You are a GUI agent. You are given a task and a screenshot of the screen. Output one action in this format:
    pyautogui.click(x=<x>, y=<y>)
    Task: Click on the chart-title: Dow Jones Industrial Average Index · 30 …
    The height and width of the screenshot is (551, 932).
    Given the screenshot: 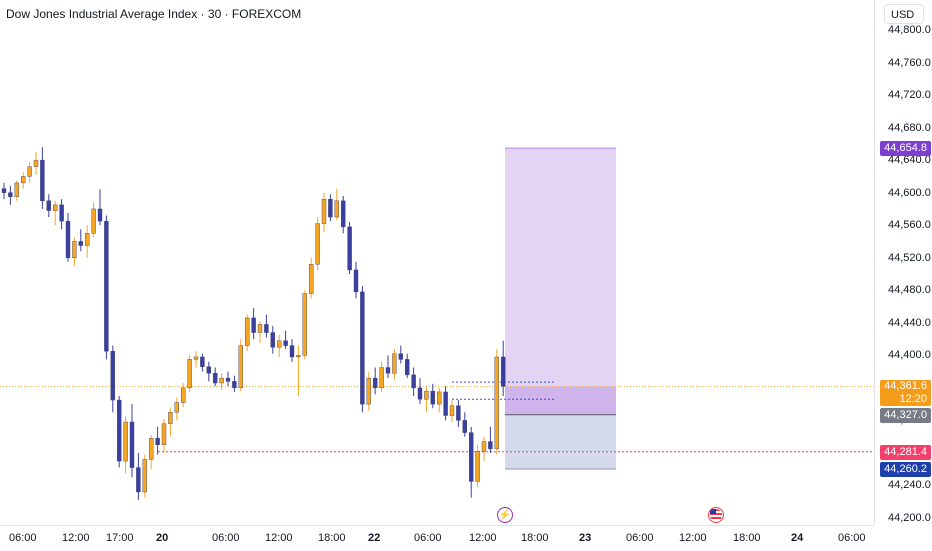 What is the action you would take?
    pyautogui.click(x=154, y=14)
    